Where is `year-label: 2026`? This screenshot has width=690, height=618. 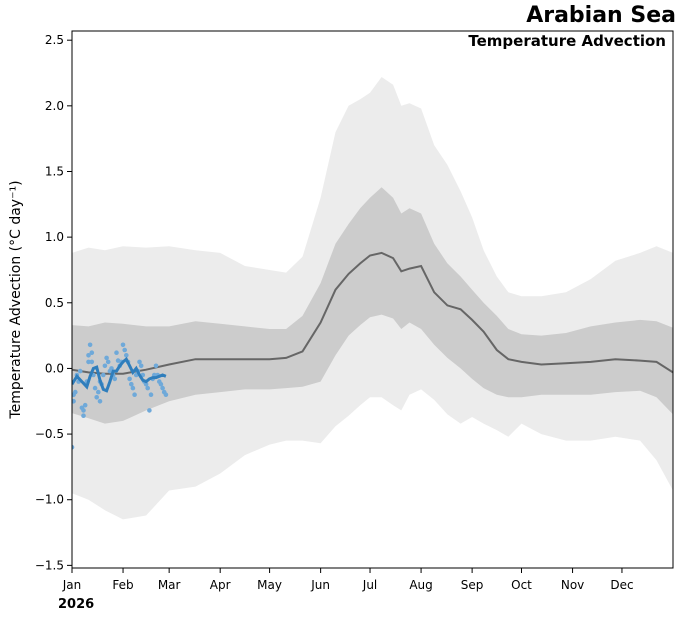
year-label: 2026 is located at coordinates (76, 604).